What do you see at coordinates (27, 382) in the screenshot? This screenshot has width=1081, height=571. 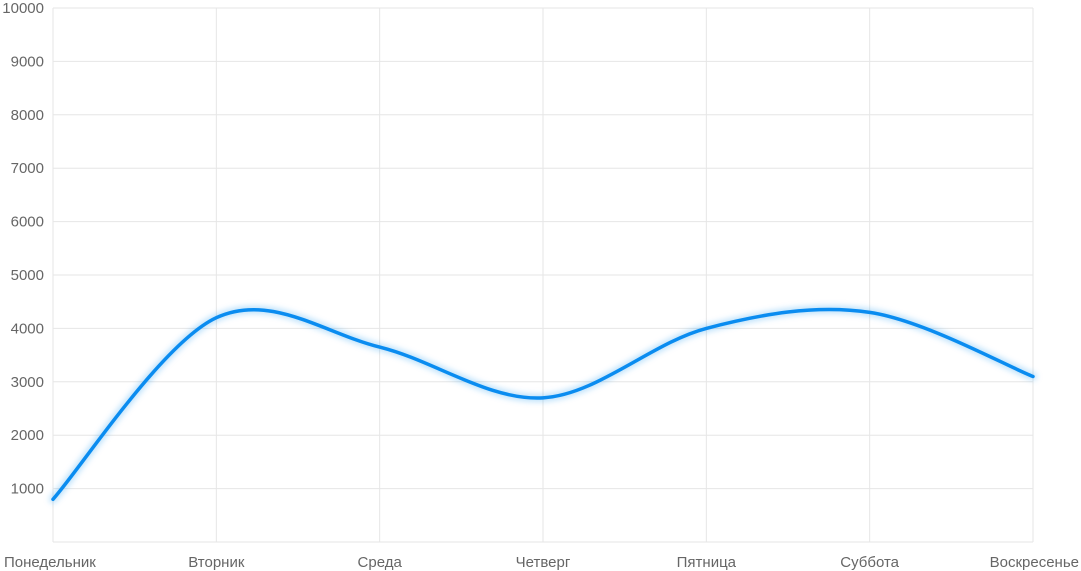 I see `y-tick-label: 3000` at bounding box center [27, 382].